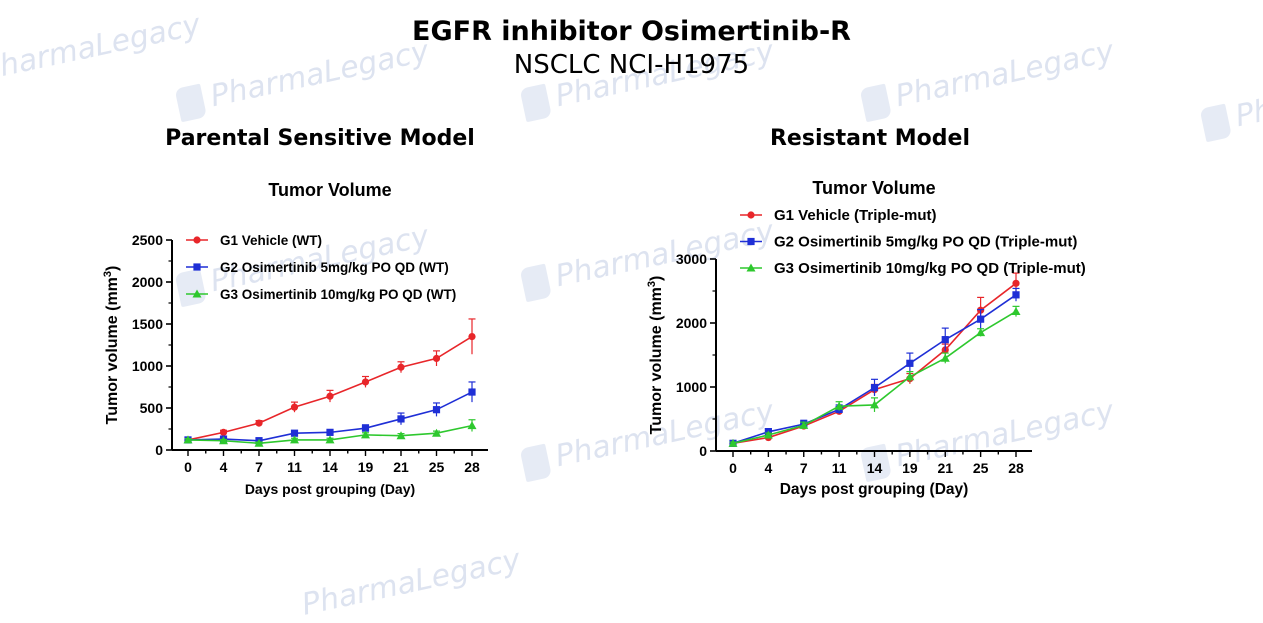  I want to click on chart-right-y-label-close: ), so click(656, 278).